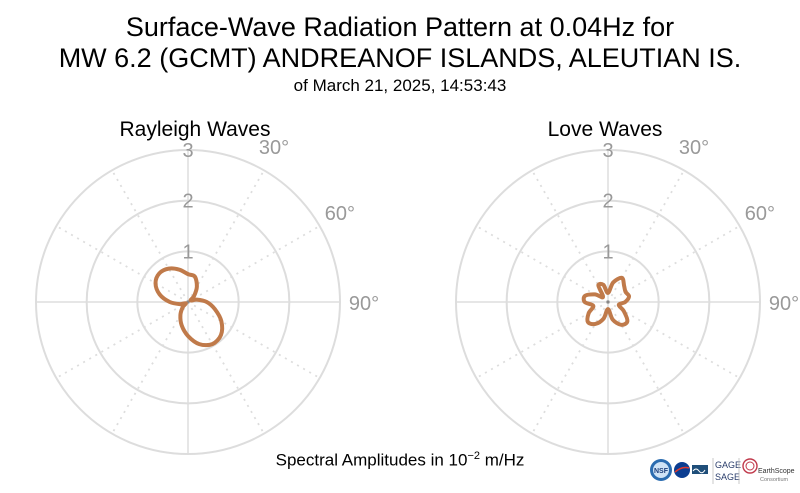  I want to click on earthscope-logo: EarthScope Consortium, so click(768, 470).